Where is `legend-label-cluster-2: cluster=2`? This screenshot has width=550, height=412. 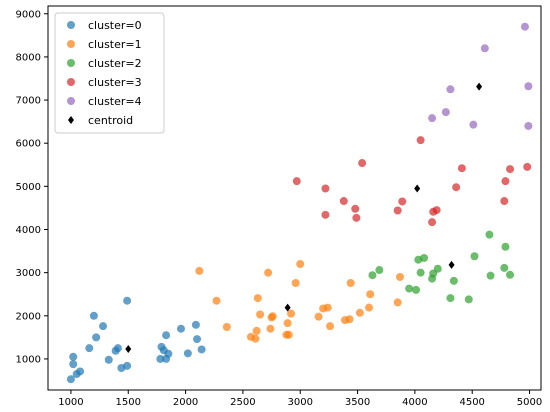 legend-label-cluster-2: cluster=2 is located at coordinates (115, 63).